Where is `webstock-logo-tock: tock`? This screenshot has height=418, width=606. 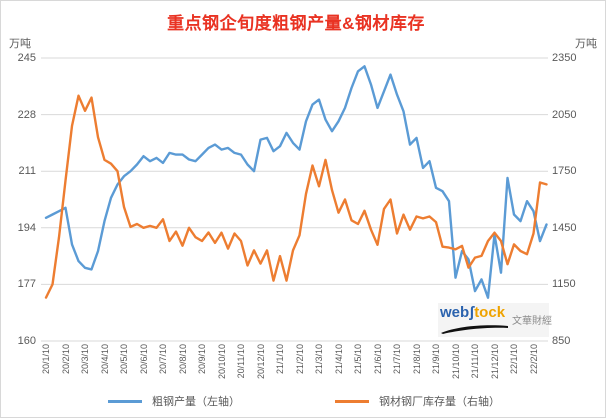 webstock-logo-tock: tock is located at coordinates (490, 312).